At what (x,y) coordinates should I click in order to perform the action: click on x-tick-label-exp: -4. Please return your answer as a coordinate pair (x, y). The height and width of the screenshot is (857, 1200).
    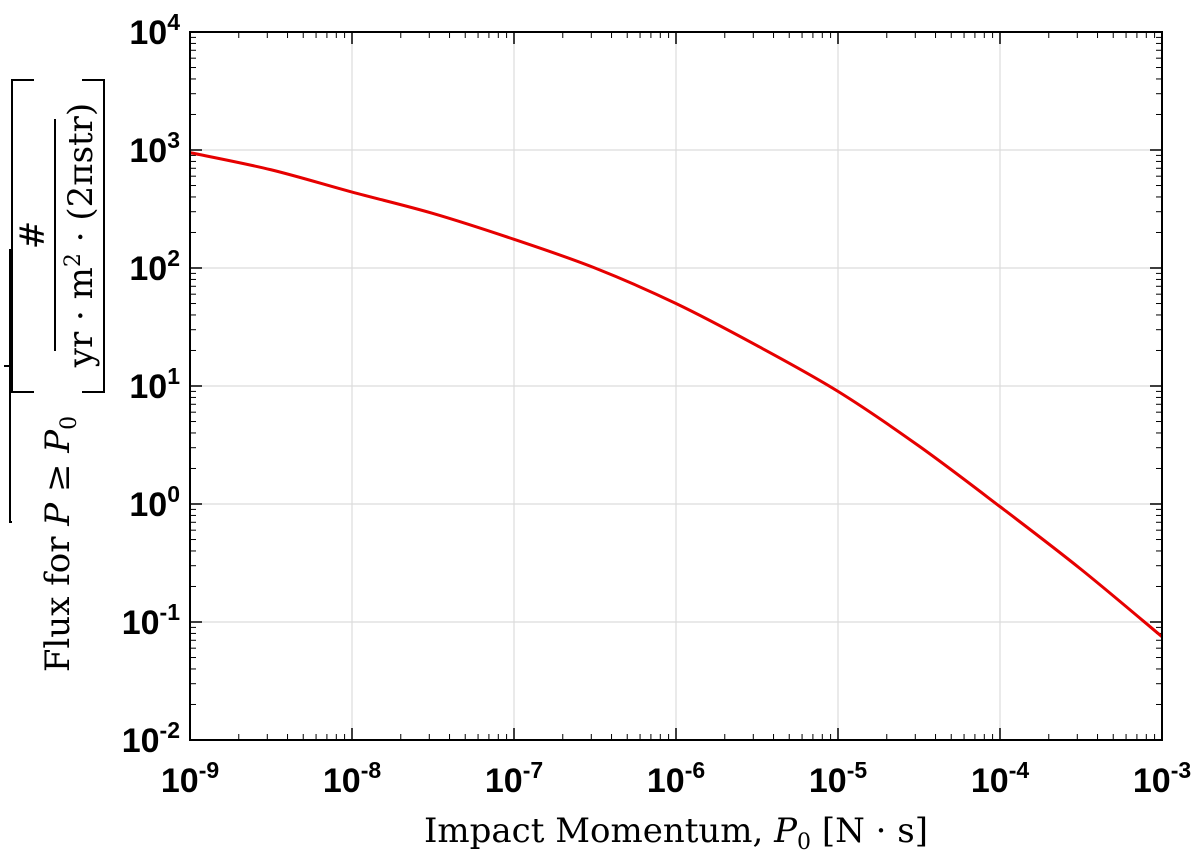
    Looking at the image, I should click on (1019, 770).